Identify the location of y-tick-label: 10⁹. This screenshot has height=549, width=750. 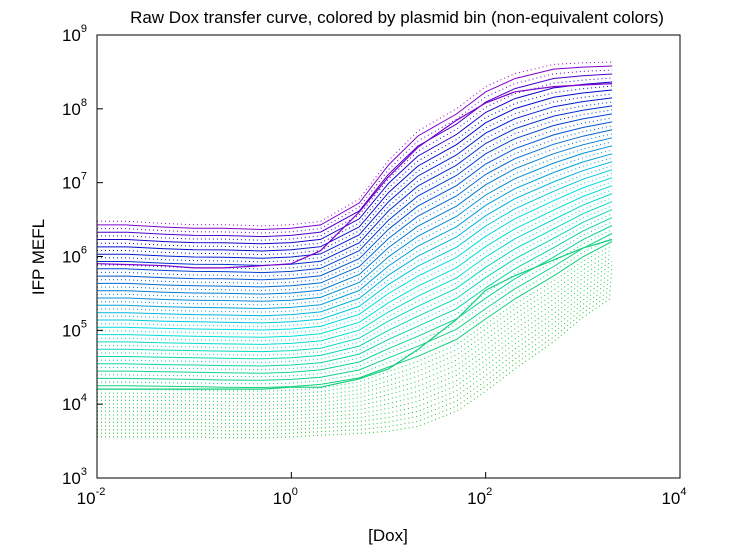
(74, 34).